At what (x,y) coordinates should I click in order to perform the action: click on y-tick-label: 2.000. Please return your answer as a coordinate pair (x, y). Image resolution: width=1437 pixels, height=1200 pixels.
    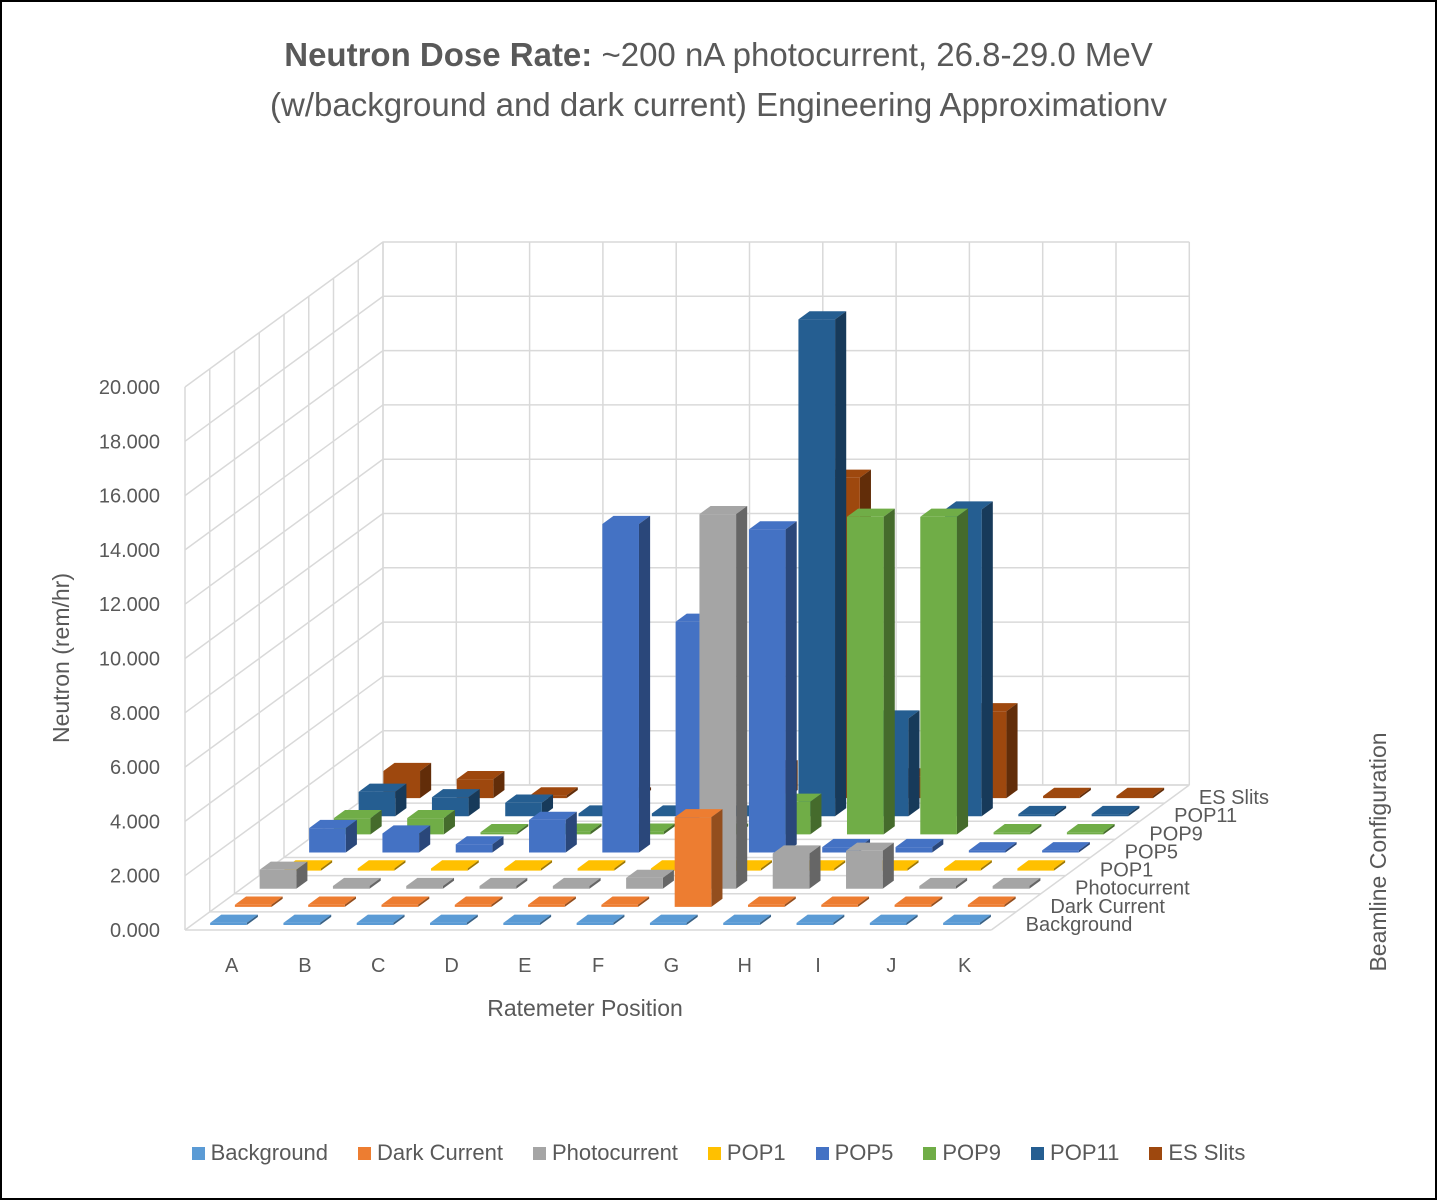
    Looking at the image, I should click on (135, 877).